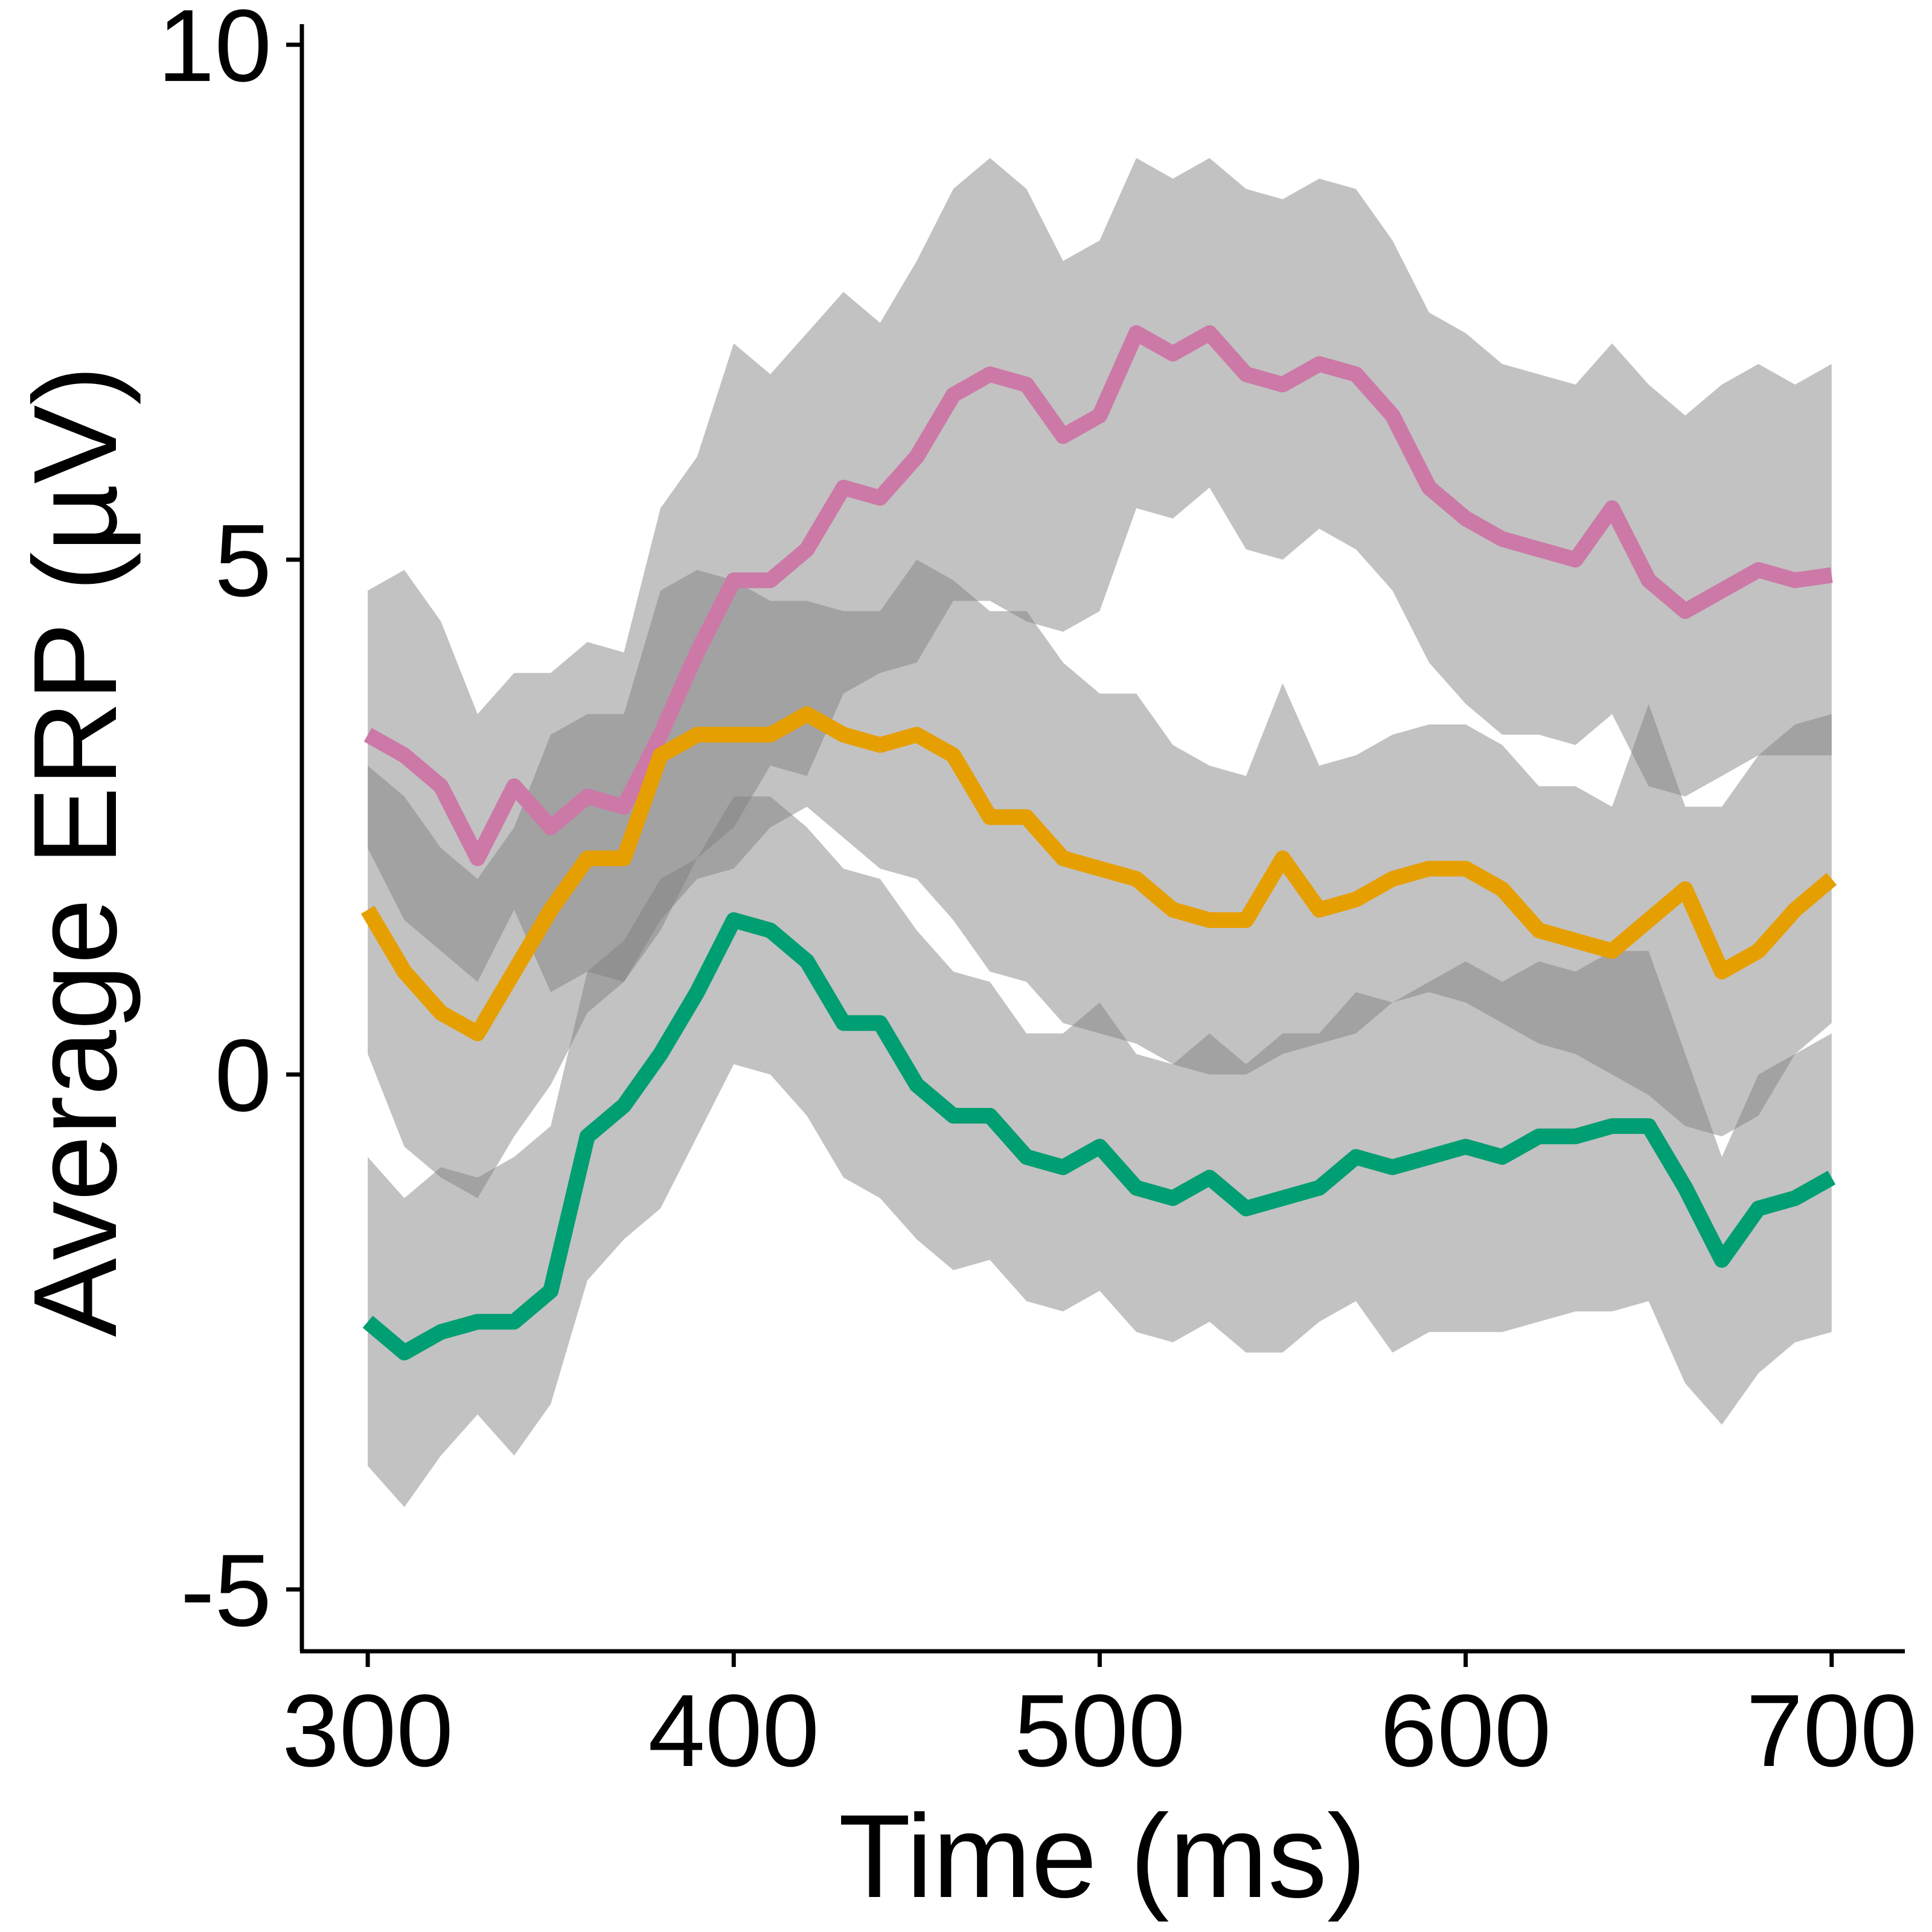 The image size is (1932, 1932). Describe the element at coordinates (75, 851) in the screenshot. I see `y-axis-title: Average ERP (µV)` at that location.